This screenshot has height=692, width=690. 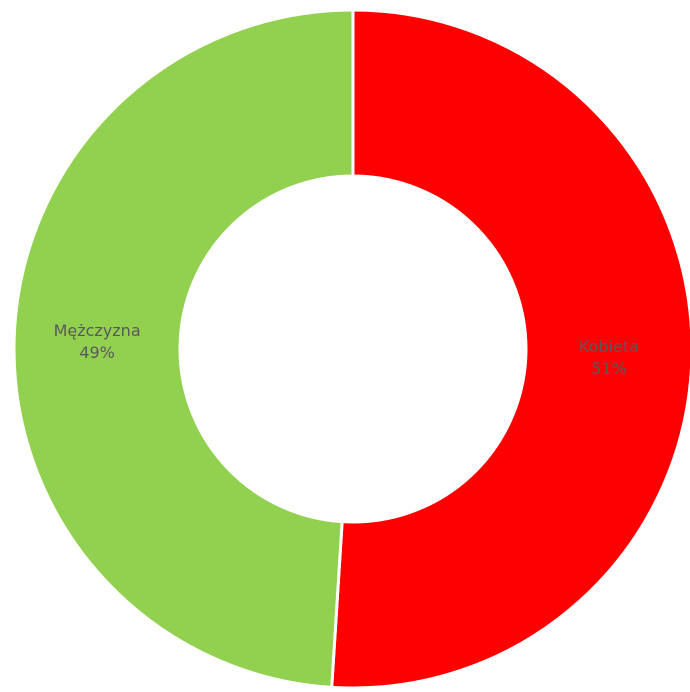 What do you see at coordinates (609, 368) in the screenshot?
I see `data-label-percent: 51%` at bounding box center [609, 368].